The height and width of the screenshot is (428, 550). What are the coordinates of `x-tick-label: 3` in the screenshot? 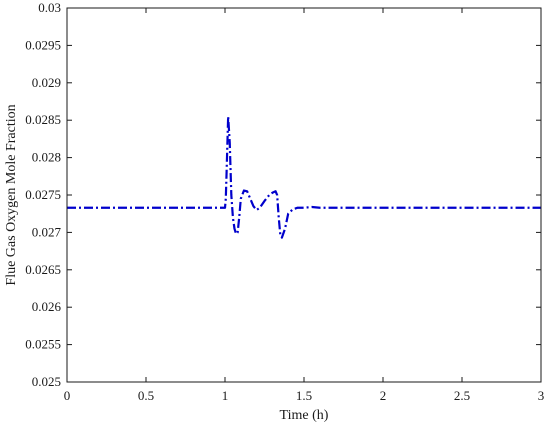 It's located at (541, 395).